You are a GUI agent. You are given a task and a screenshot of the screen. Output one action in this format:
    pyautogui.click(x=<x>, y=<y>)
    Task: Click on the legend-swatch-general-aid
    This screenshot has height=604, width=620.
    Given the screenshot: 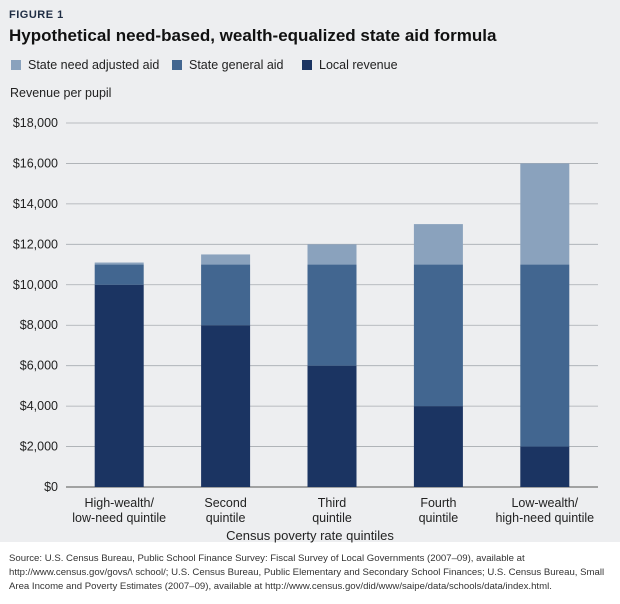 What is the action you would take?
    pyautogui.click(x=177, y=65)
    